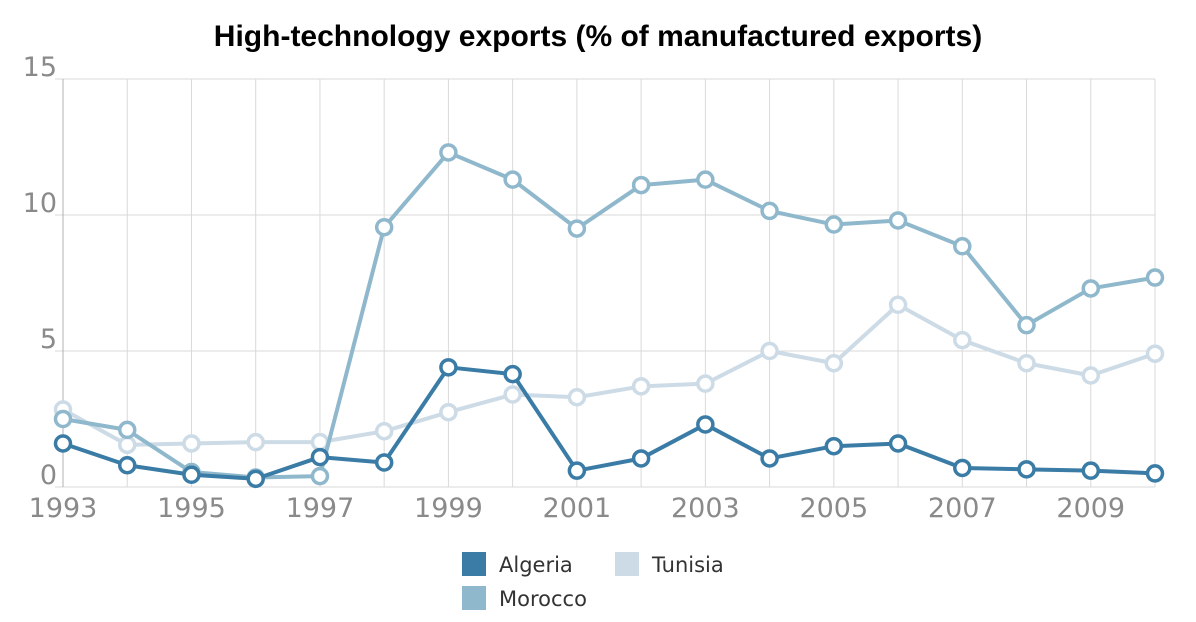 The height and width of the screenshot is (622, 1196). I want to click on x-tick-label: 1999, so click(448, 508).